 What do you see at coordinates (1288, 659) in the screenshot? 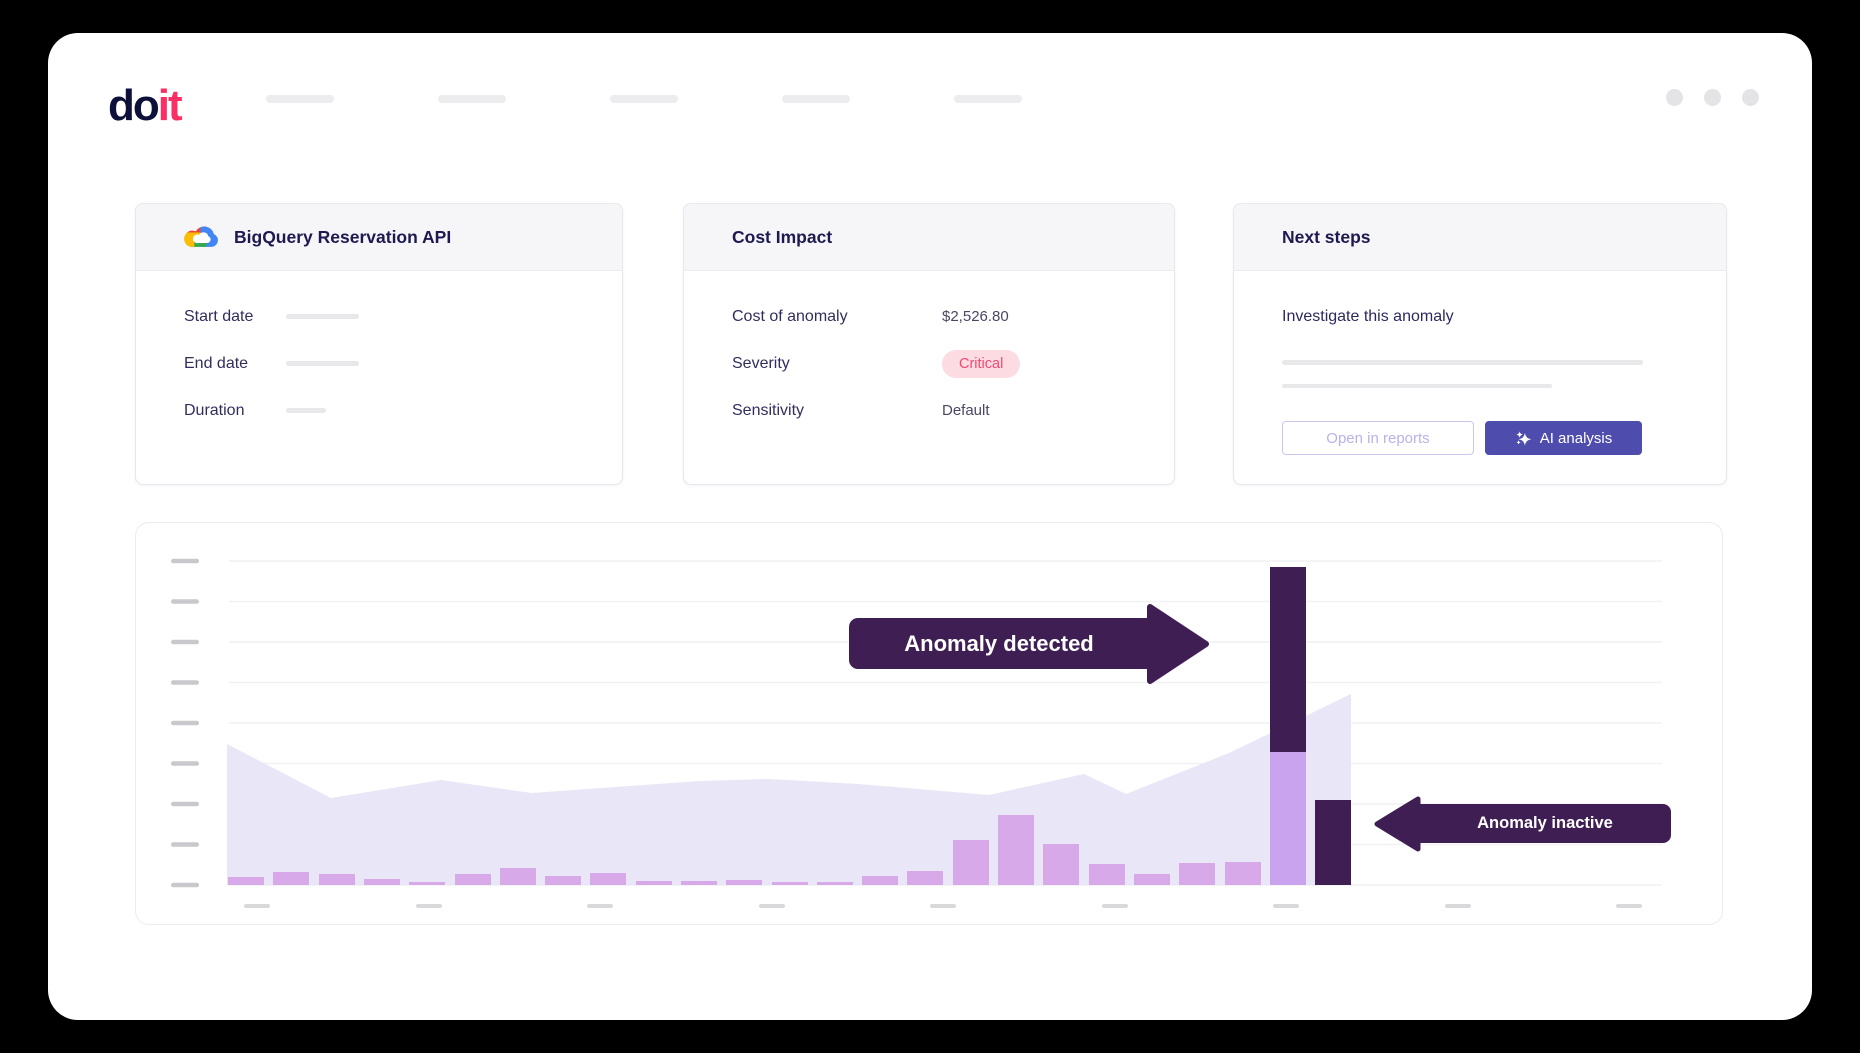
I see `anomaly-bar-excess-part` at bounding box center [1288, 659].